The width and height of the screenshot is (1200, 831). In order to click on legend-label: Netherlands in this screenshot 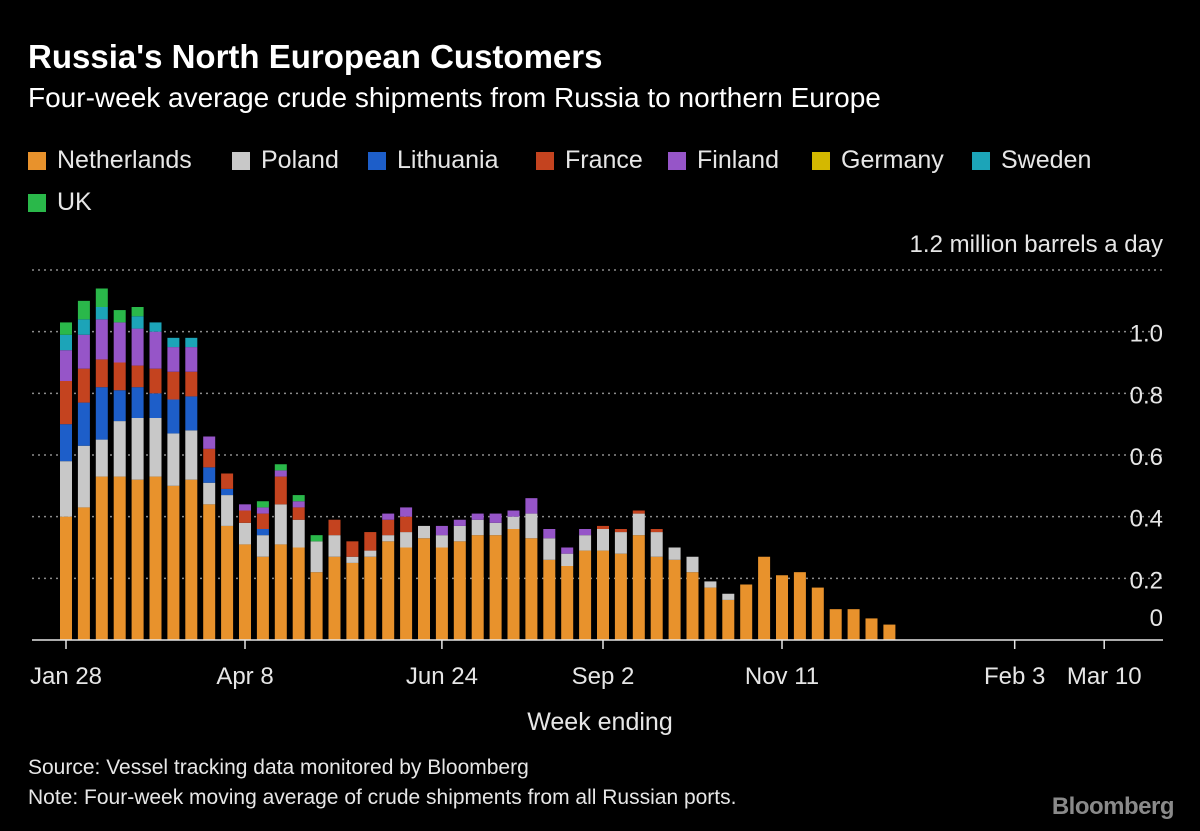, I will do `click(124, 160)`.